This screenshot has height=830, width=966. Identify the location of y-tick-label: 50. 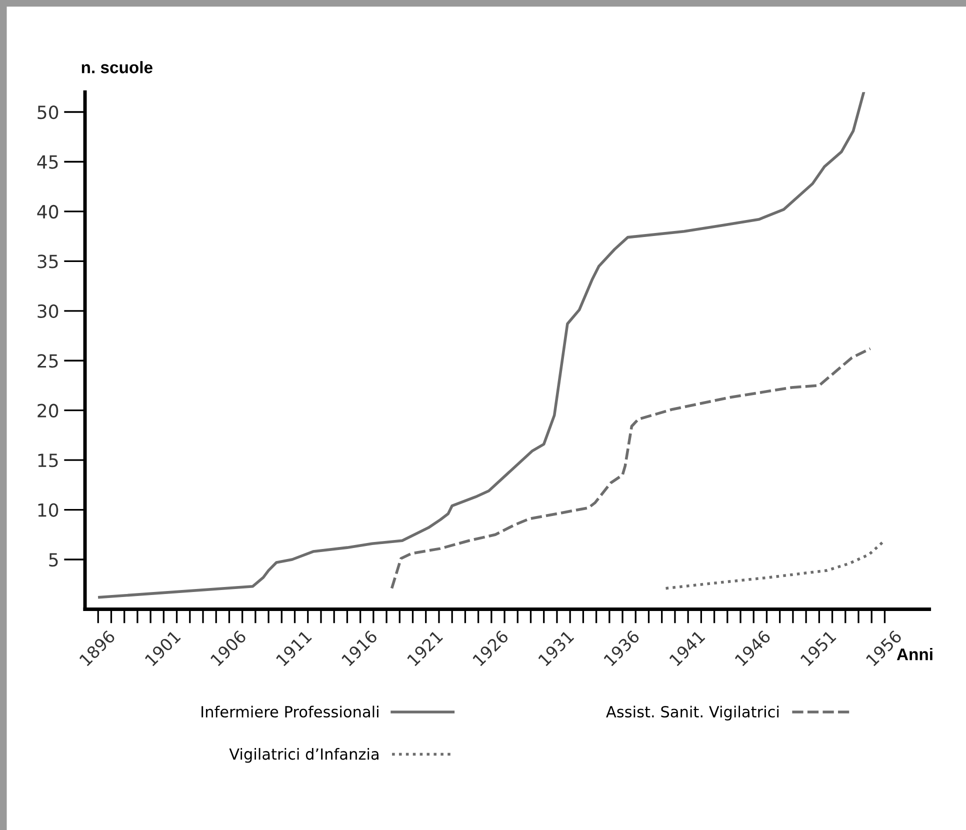
(48, 112).